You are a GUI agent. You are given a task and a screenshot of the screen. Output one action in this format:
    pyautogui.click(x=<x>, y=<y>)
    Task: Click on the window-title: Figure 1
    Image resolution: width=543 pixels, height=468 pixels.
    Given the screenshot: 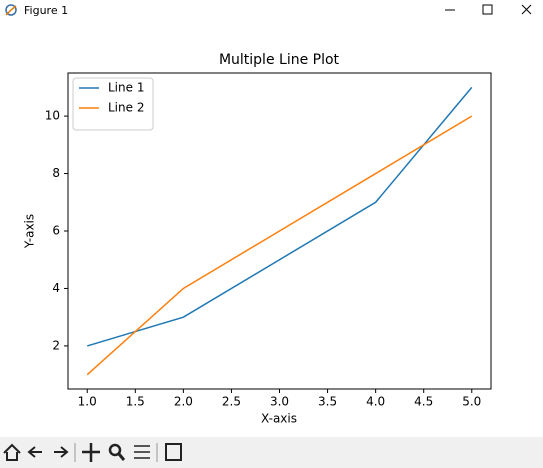 What is the action you would take?
    pyautogui.click(x=46, y=10)
    